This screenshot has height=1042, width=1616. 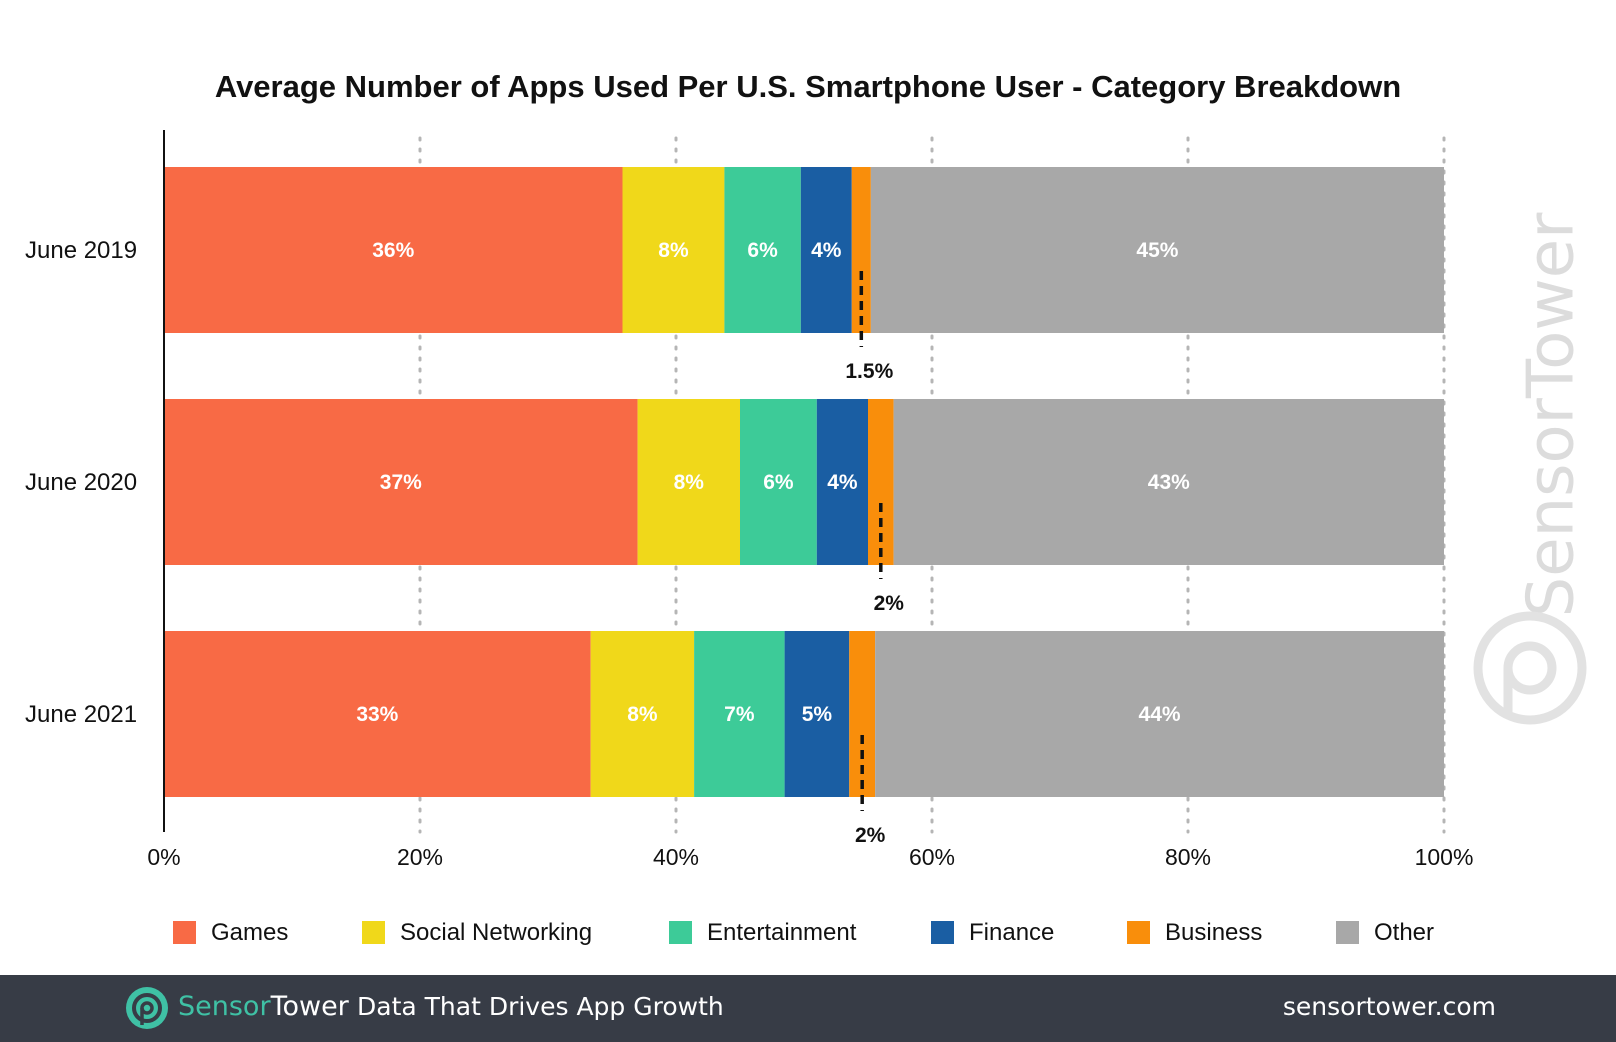 What do you see at coordinates (224, 1006) in the screenshot?
I see `brand-sensor: Sensor` at bounding box center [224, 1006].